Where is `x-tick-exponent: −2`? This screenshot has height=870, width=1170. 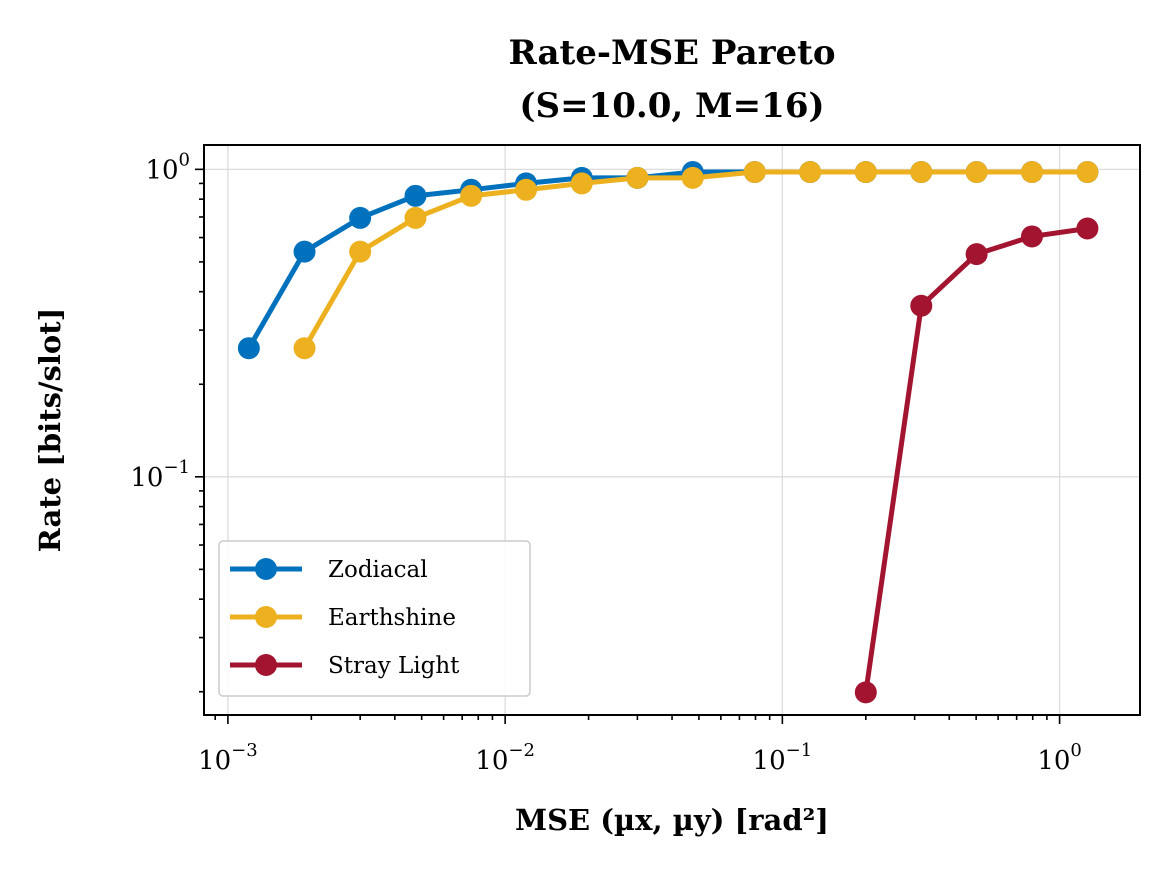 x-tick-exponent: −2 is located at coordinates (521, 750).